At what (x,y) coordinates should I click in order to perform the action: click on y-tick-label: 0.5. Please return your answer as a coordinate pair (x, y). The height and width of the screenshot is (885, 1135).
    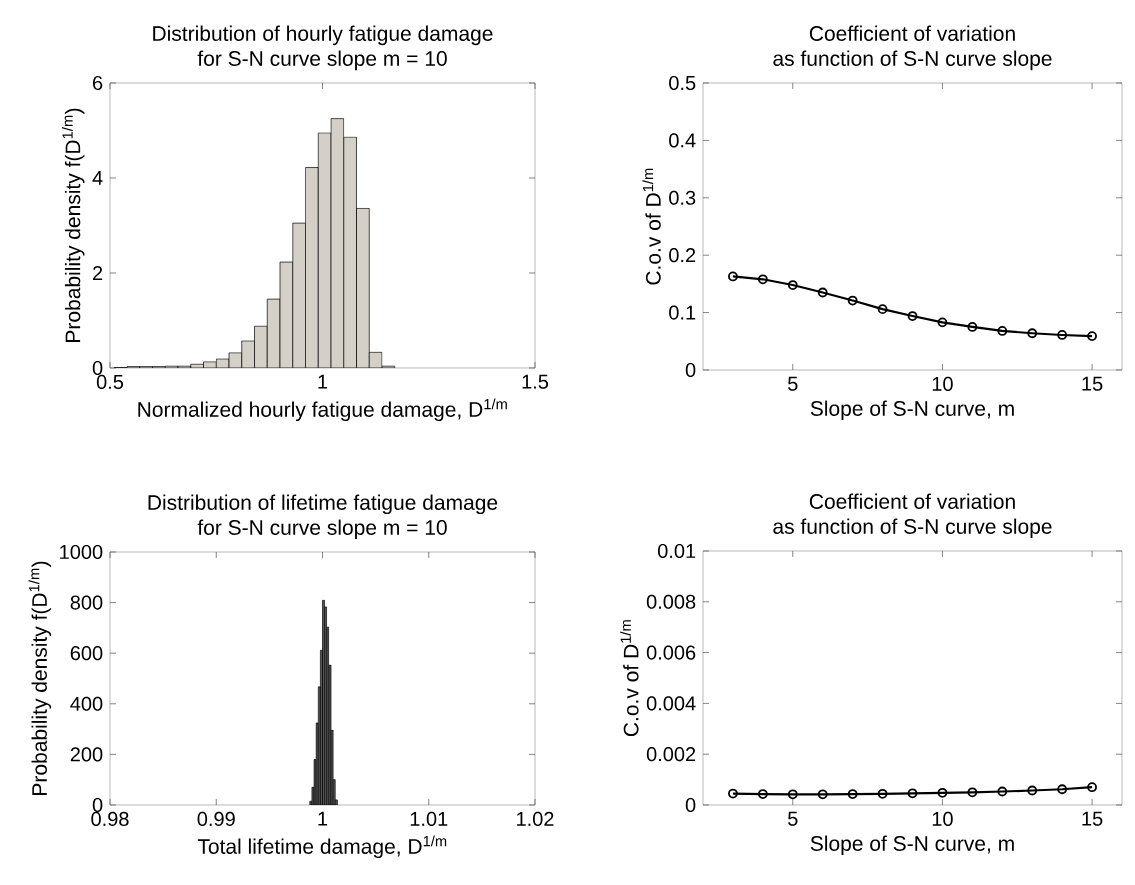
    Looking at the image, I should click on (682, 83).